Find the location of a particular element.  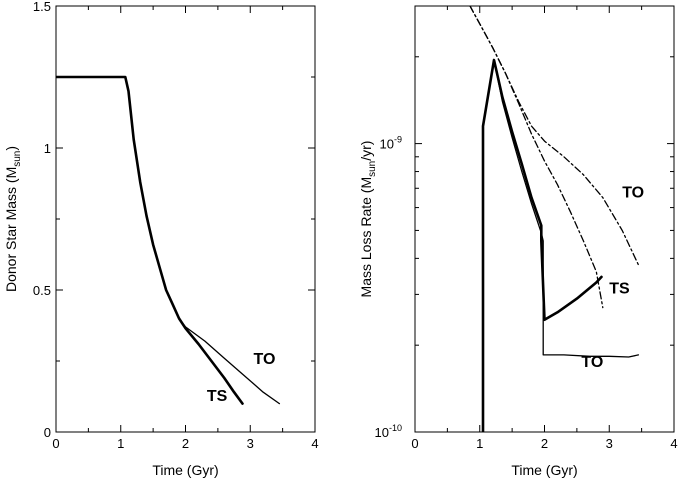

right-y-tick-label: 10-10 is located at coordinates (388, 431).